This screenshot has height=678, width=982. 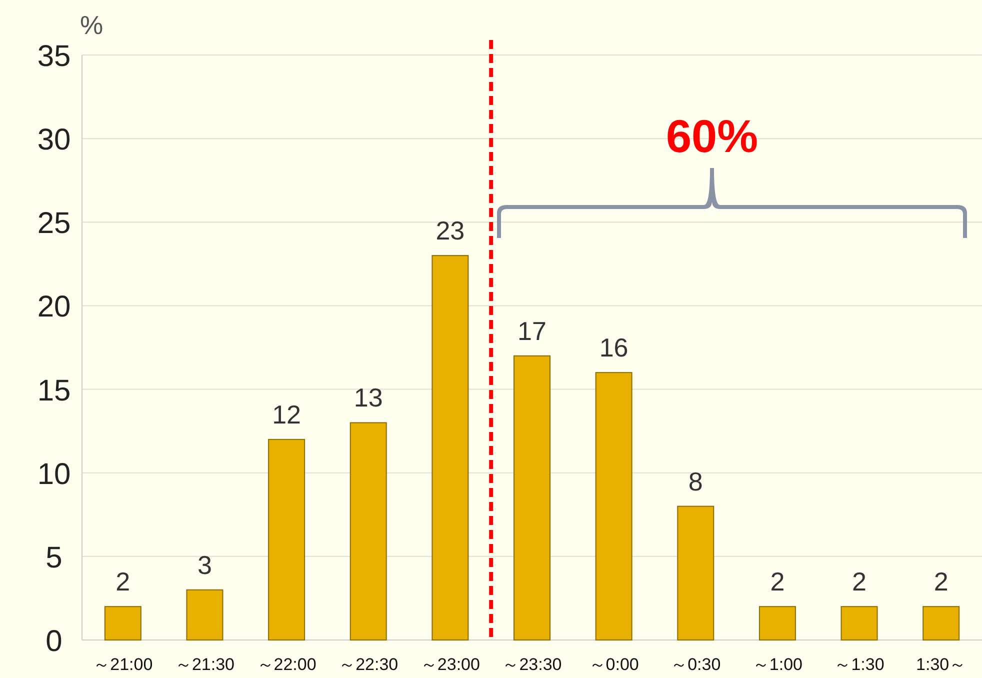 I want to click on y-tick-label: 10, so click(x=54, y=474).